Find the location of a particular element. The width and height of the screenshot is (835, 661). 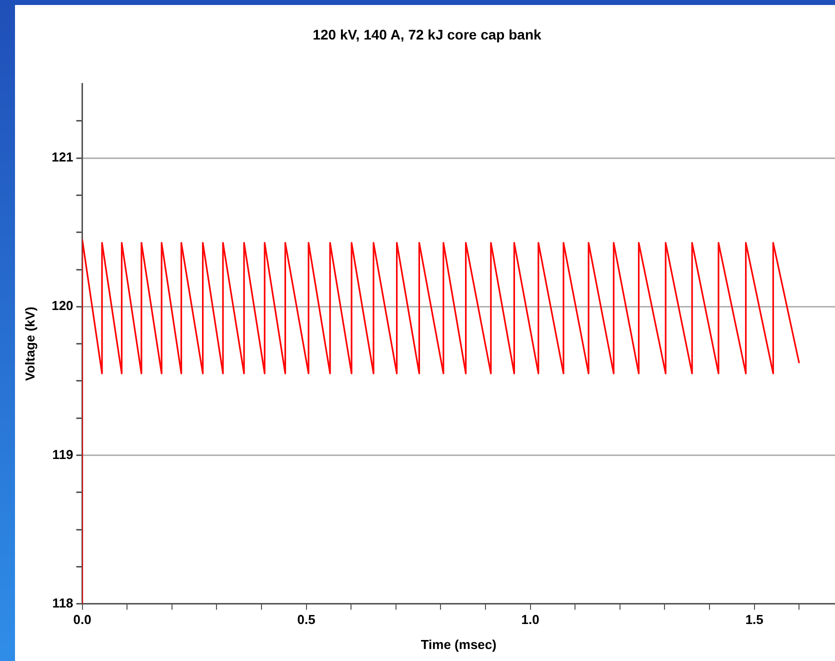

x-axis-title: Time (msec) is located at coordinates (458, 644).